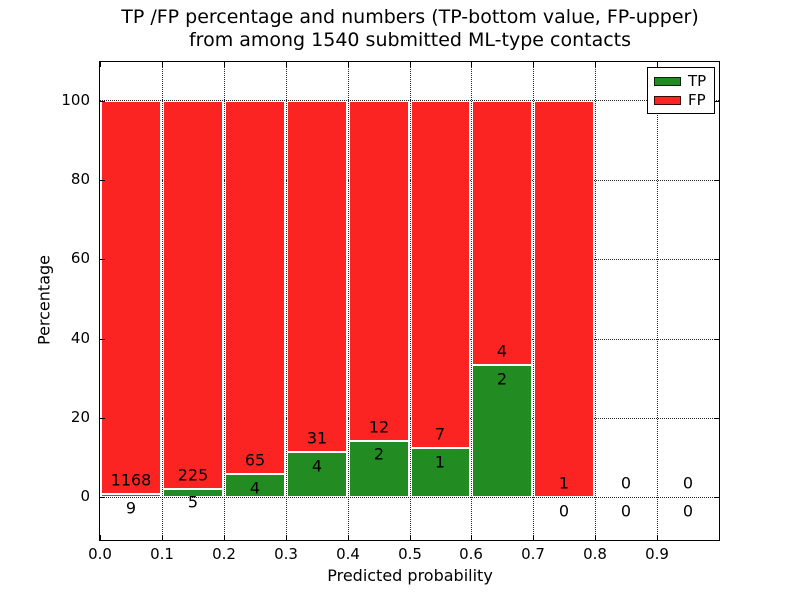  I want to click on fp-count-label: 225, so click(193, 475).